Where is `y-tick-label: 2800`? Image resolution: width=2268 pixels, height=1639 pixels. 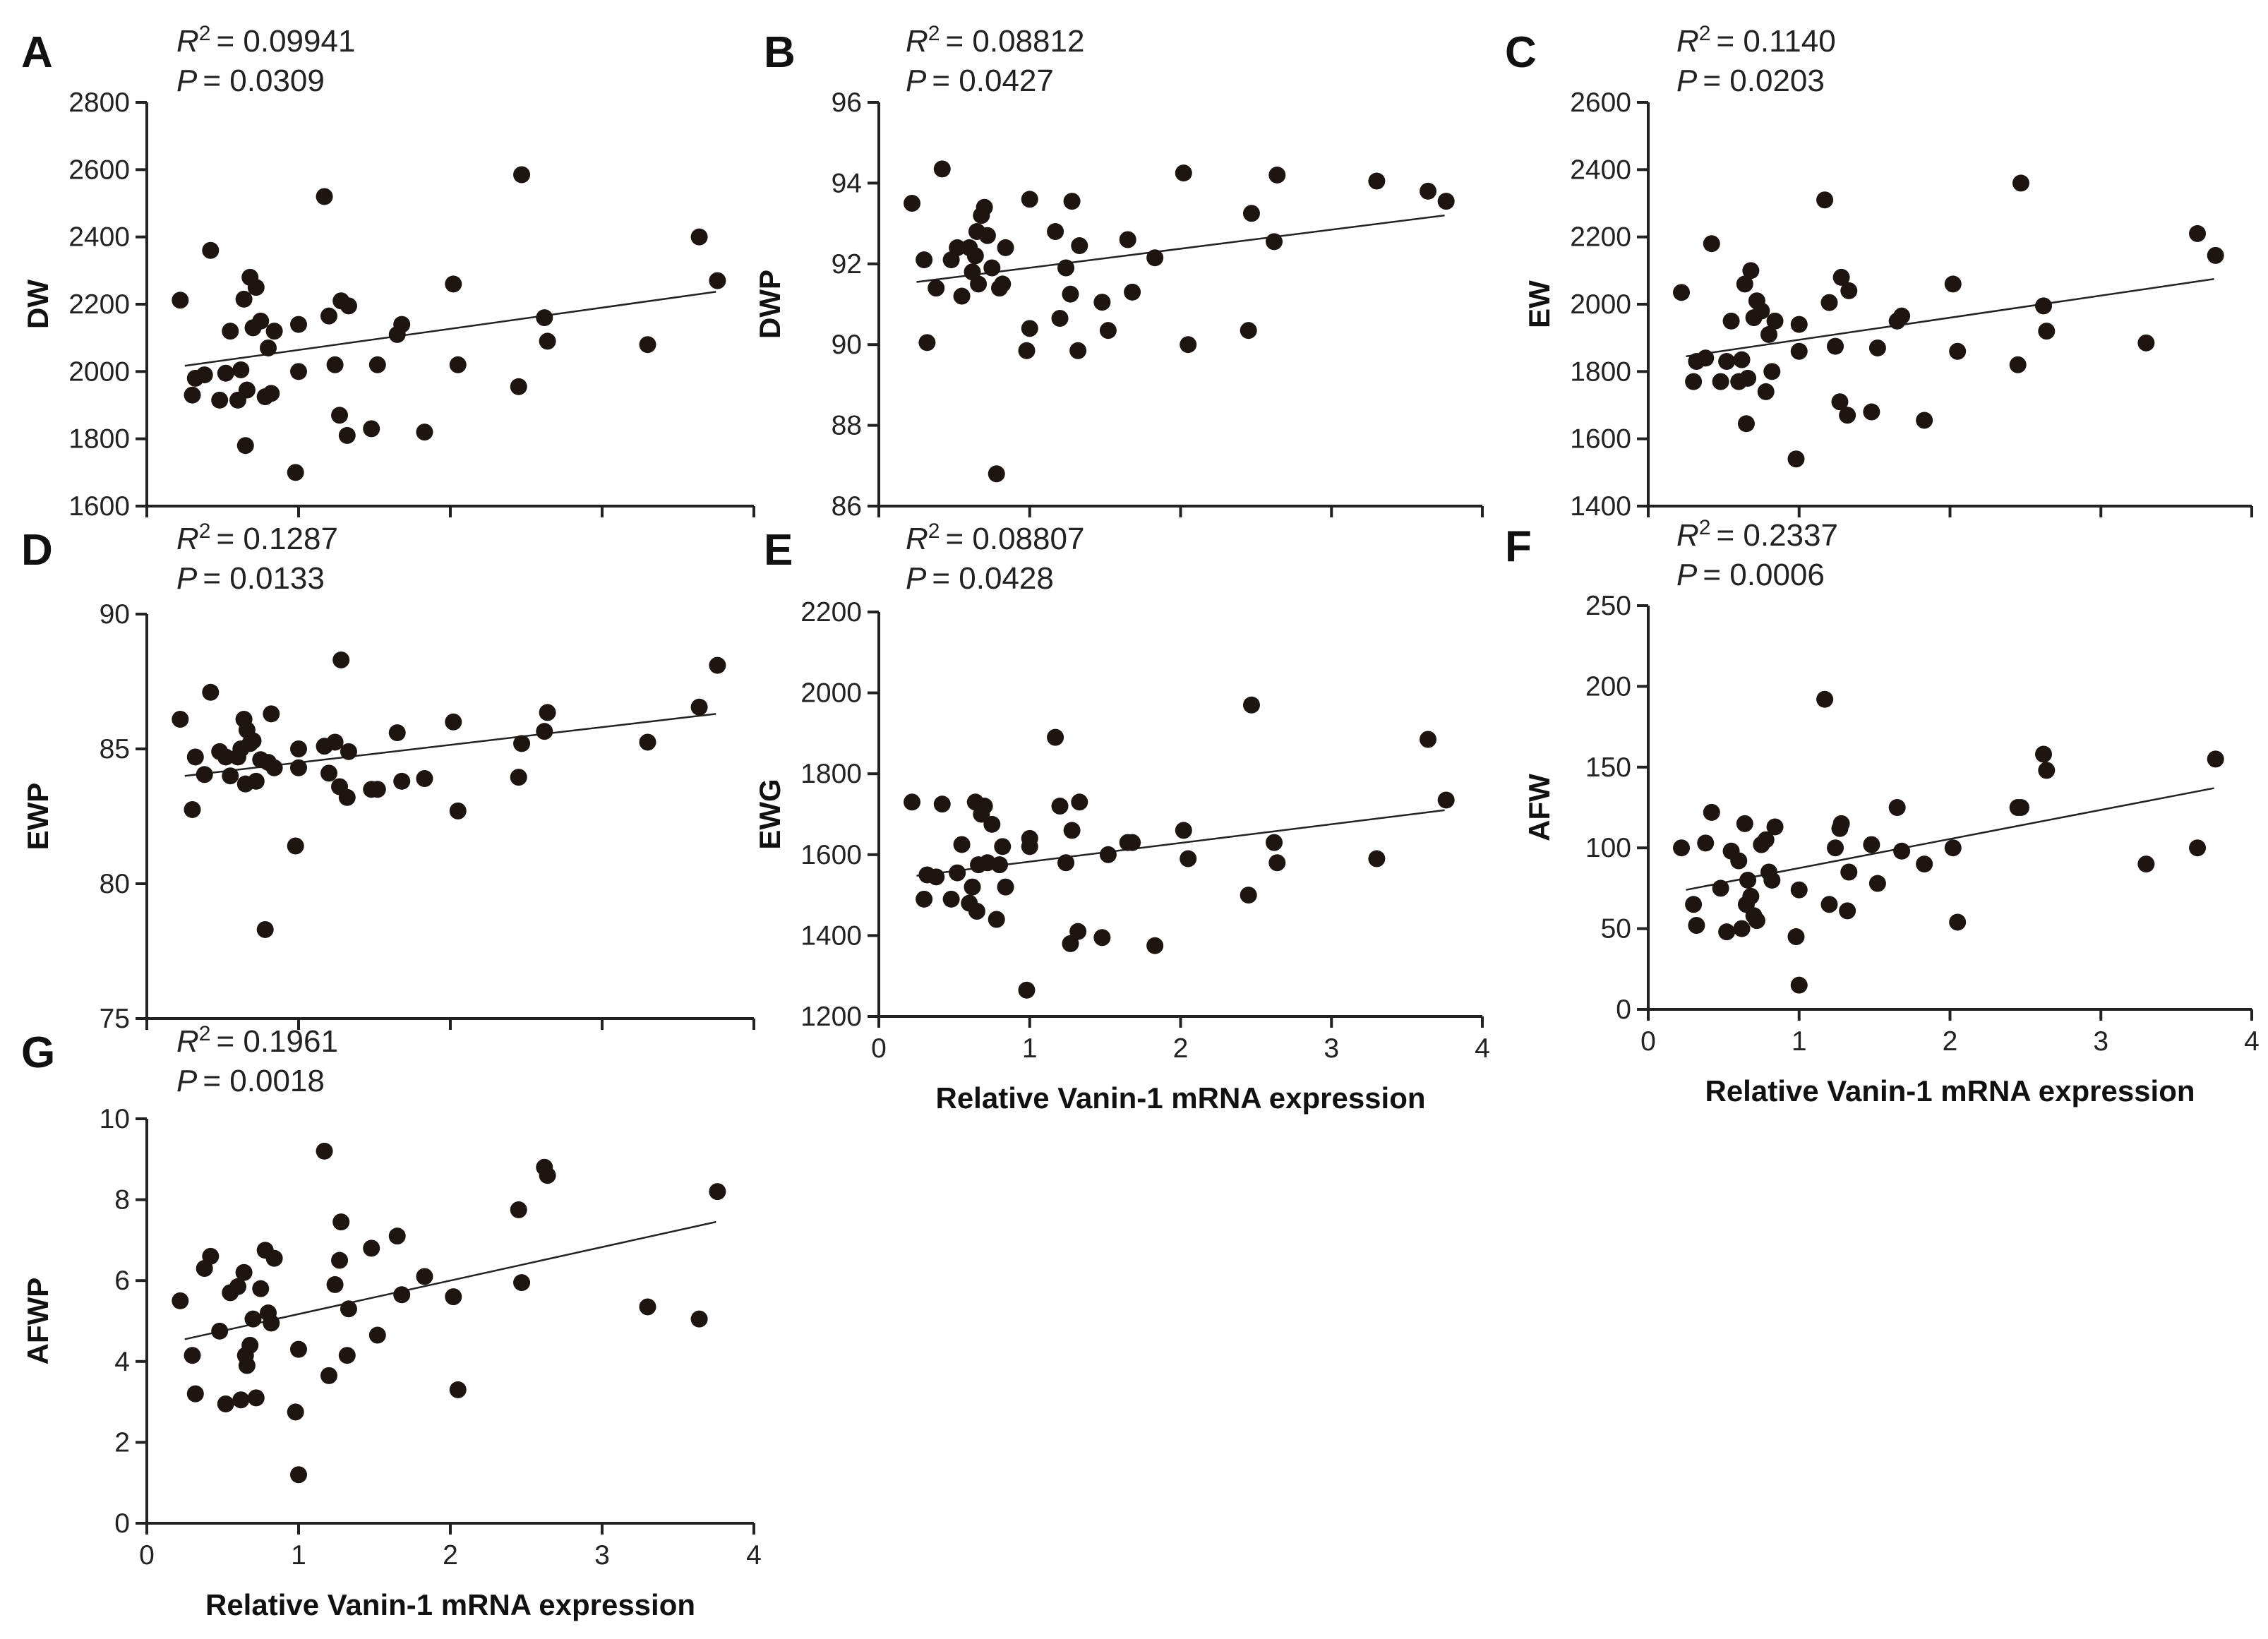
y-tick-label: 2800 is located at coordinates (99, 103).